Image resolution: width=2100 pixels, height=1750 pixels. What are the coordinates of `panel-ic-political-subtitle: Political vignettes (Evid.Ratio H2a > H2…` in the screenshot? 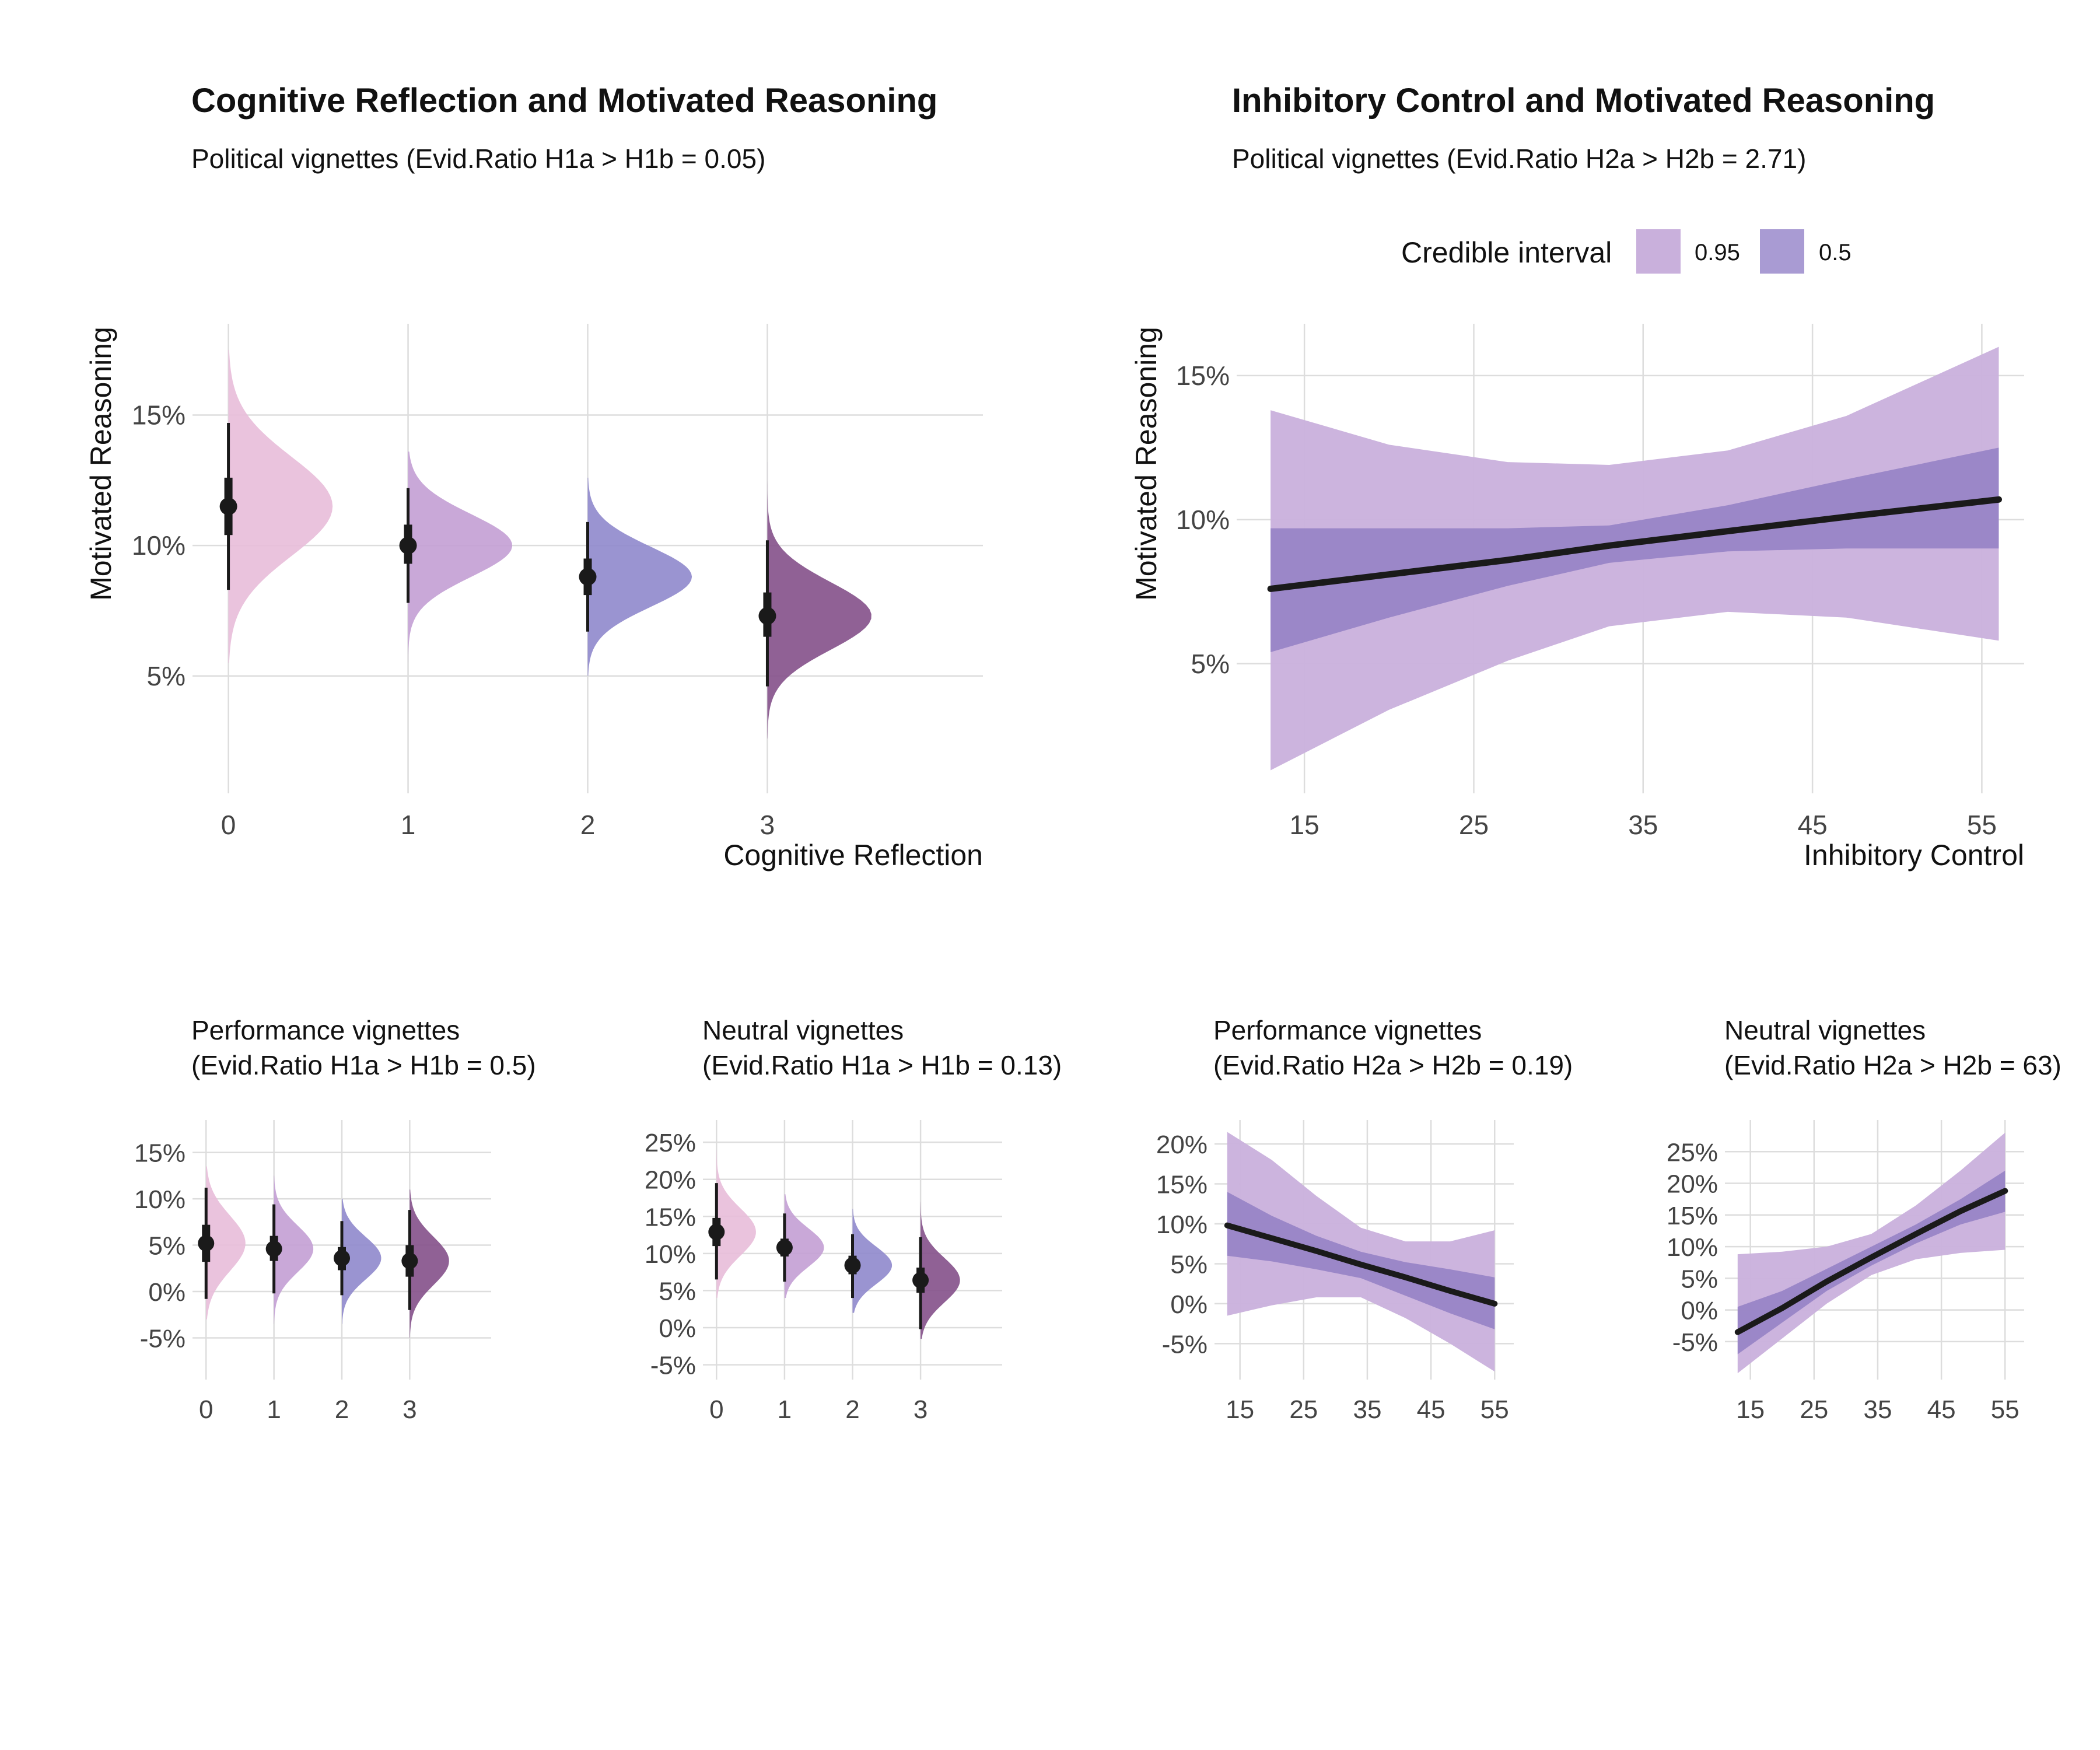 It's located at (1519, 159).